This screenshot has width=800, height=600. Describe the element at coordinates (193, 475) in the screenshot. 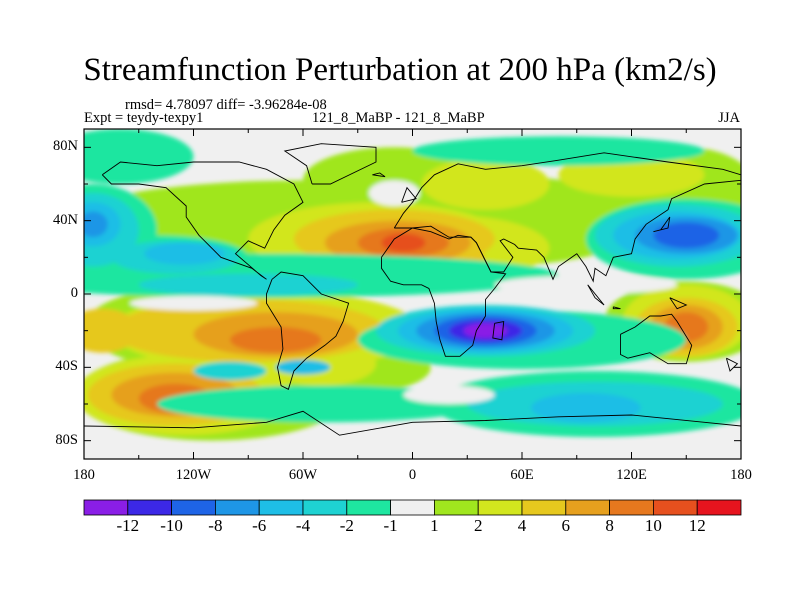

I see `lon-tick-label: 120W` at that location.